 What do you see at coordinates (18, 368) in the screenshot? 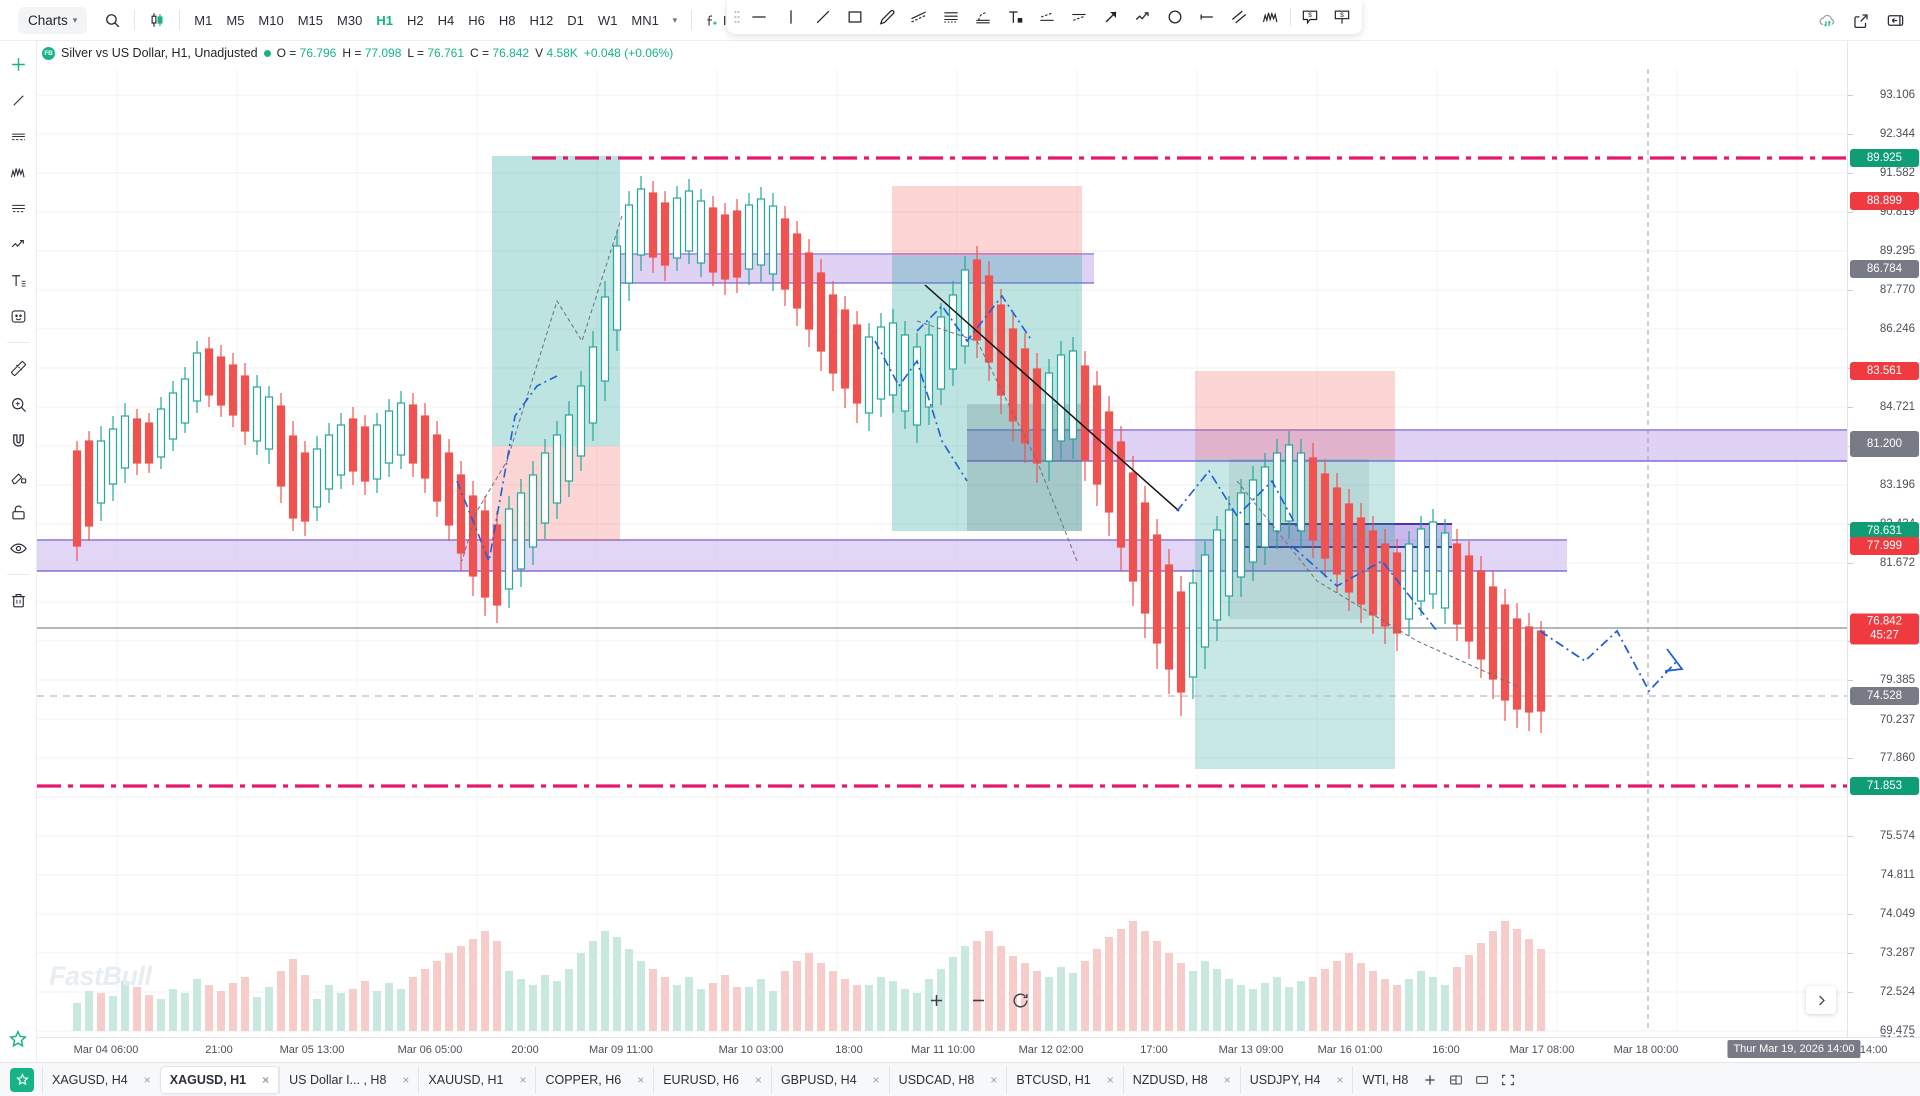
I see `measure-ruler-icon` at bounding box center [18, 368].